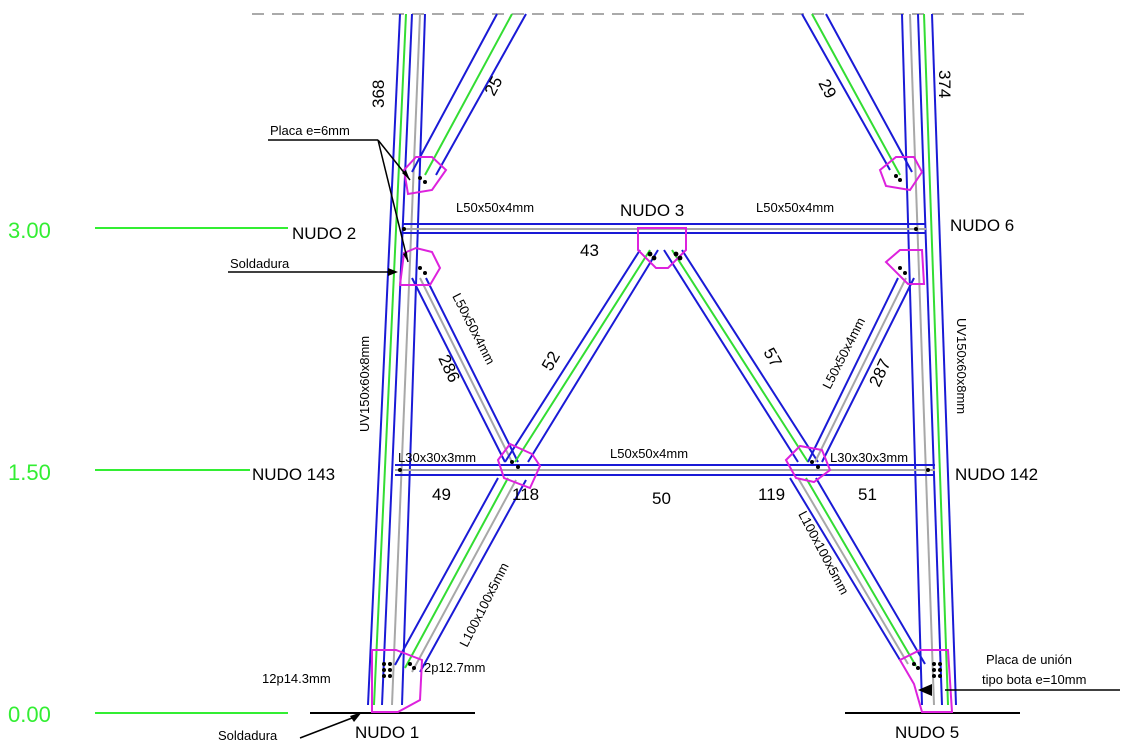 The image size is (1126, 742). I want to click on node-5-label: NUDO 5, so click(927, 732).